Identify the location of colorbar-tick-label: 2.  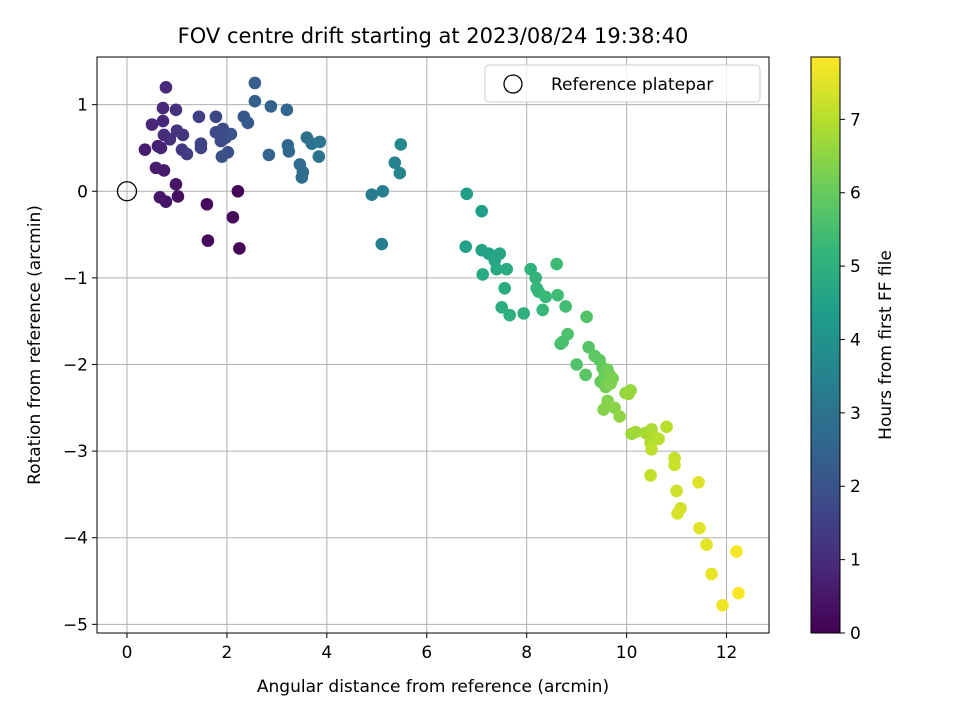
(855, 487).